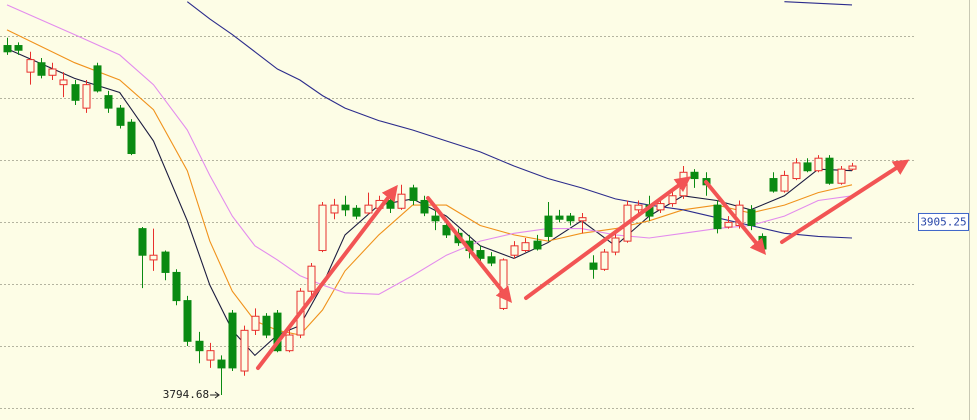 This screenshot has width=977, height=420. I want to click on price-marker-box, so click(943, 221).